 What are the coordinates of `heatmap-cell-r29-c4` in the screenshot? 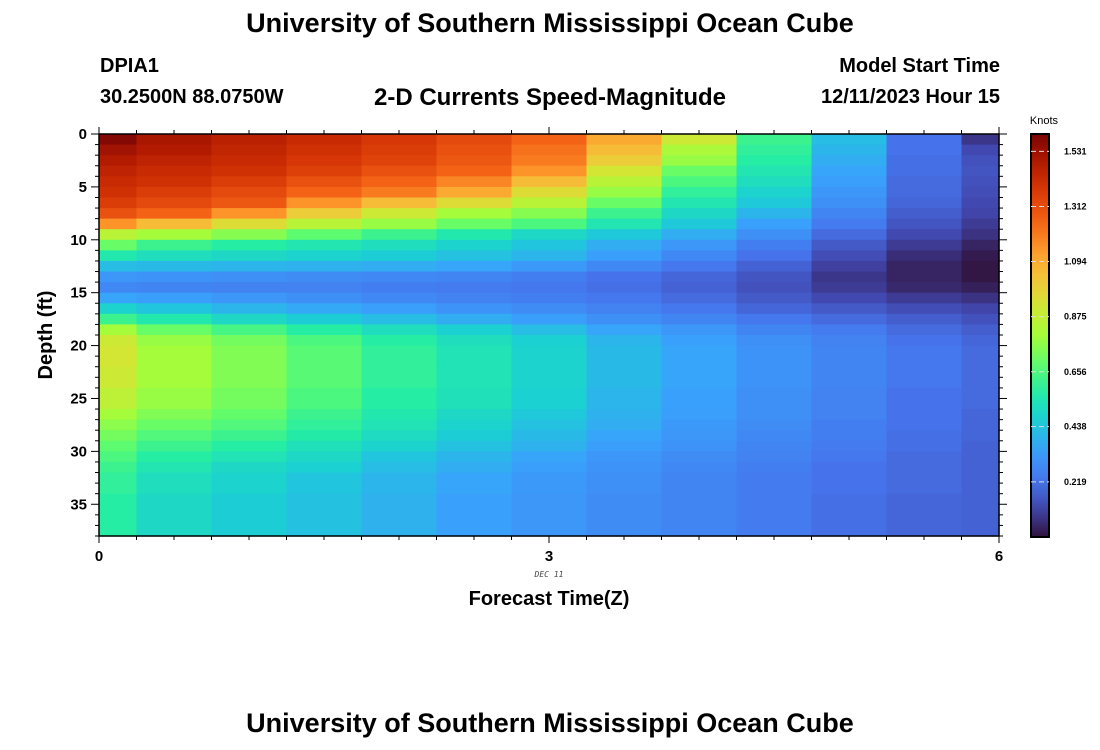 It's located at (399, 483).